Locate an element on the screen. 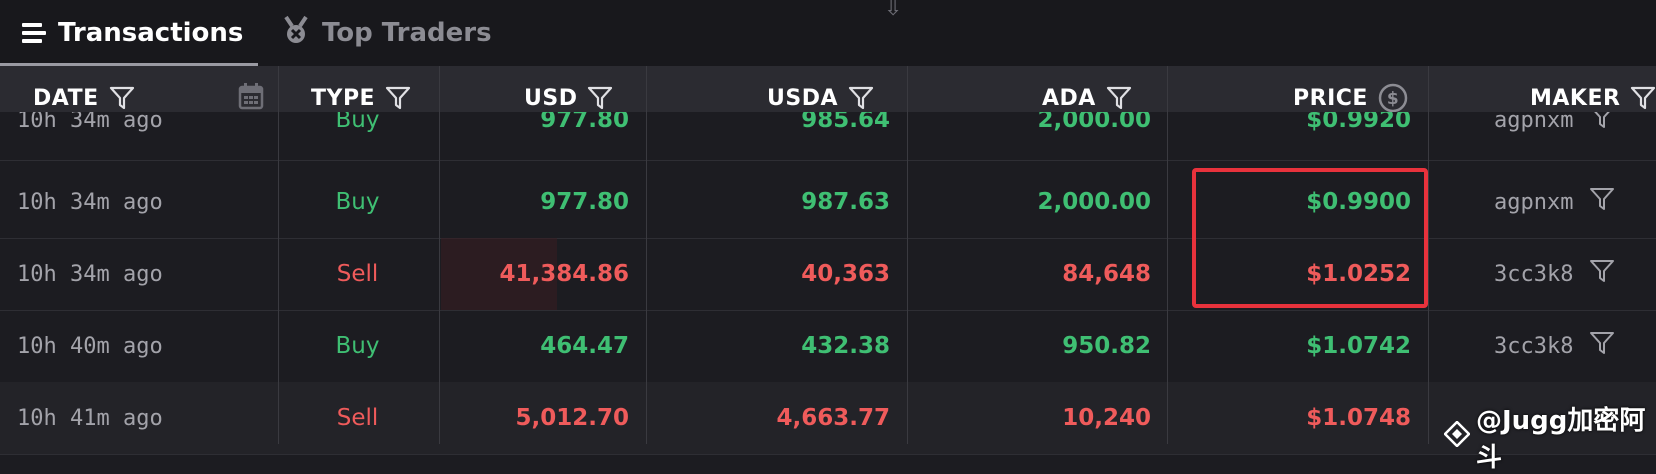  column-header-type: TYPE is located at coordinates (361, 98).